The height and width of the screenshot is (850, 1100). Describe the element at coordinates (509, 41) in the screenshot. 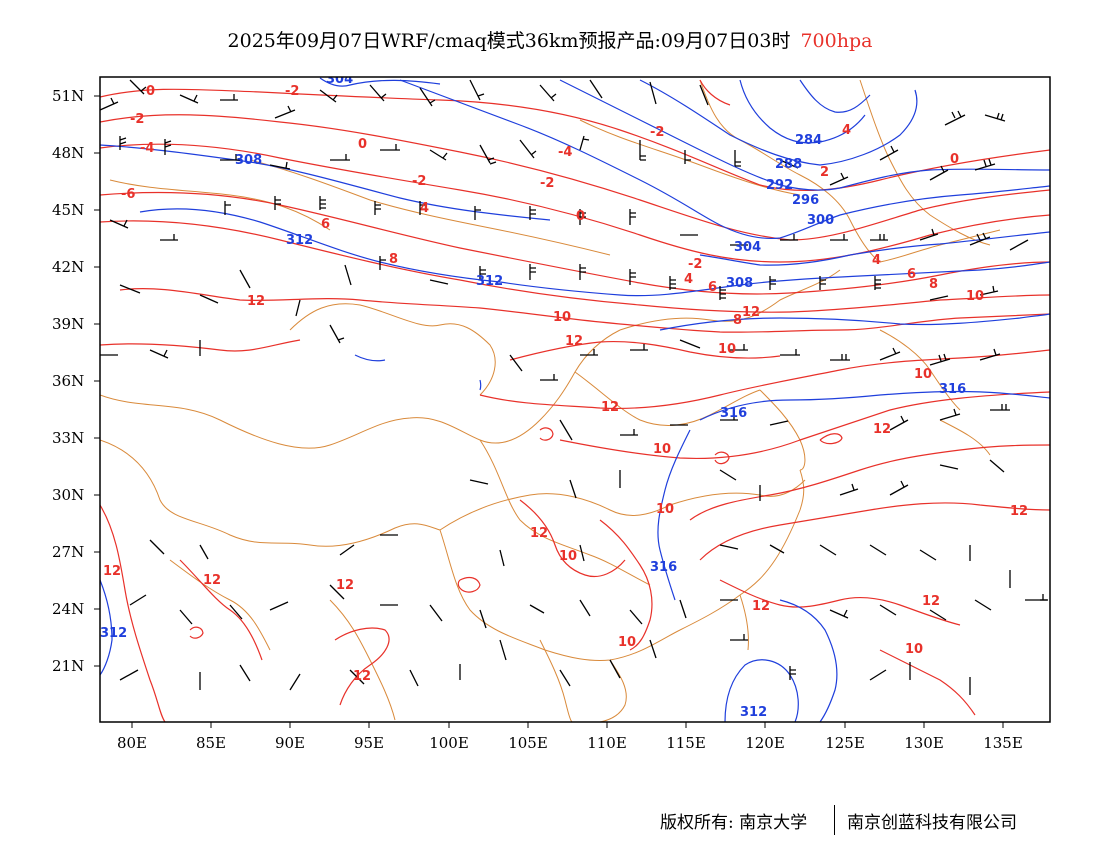

I see `title-main: 2025年09月07日WRF/cmaq模式36km预报产品:09月07日03时` at that location.